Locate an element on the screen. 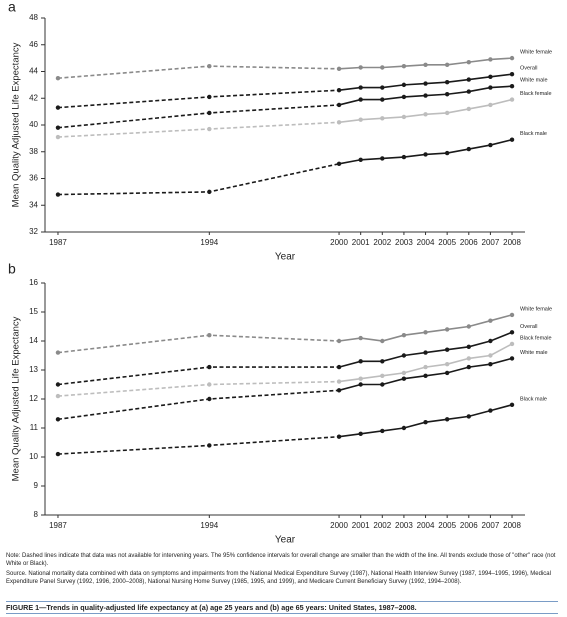 The height and width of the screenshot is (617, 567). y-tick-label: 36 is located at coordinates (33, 178).